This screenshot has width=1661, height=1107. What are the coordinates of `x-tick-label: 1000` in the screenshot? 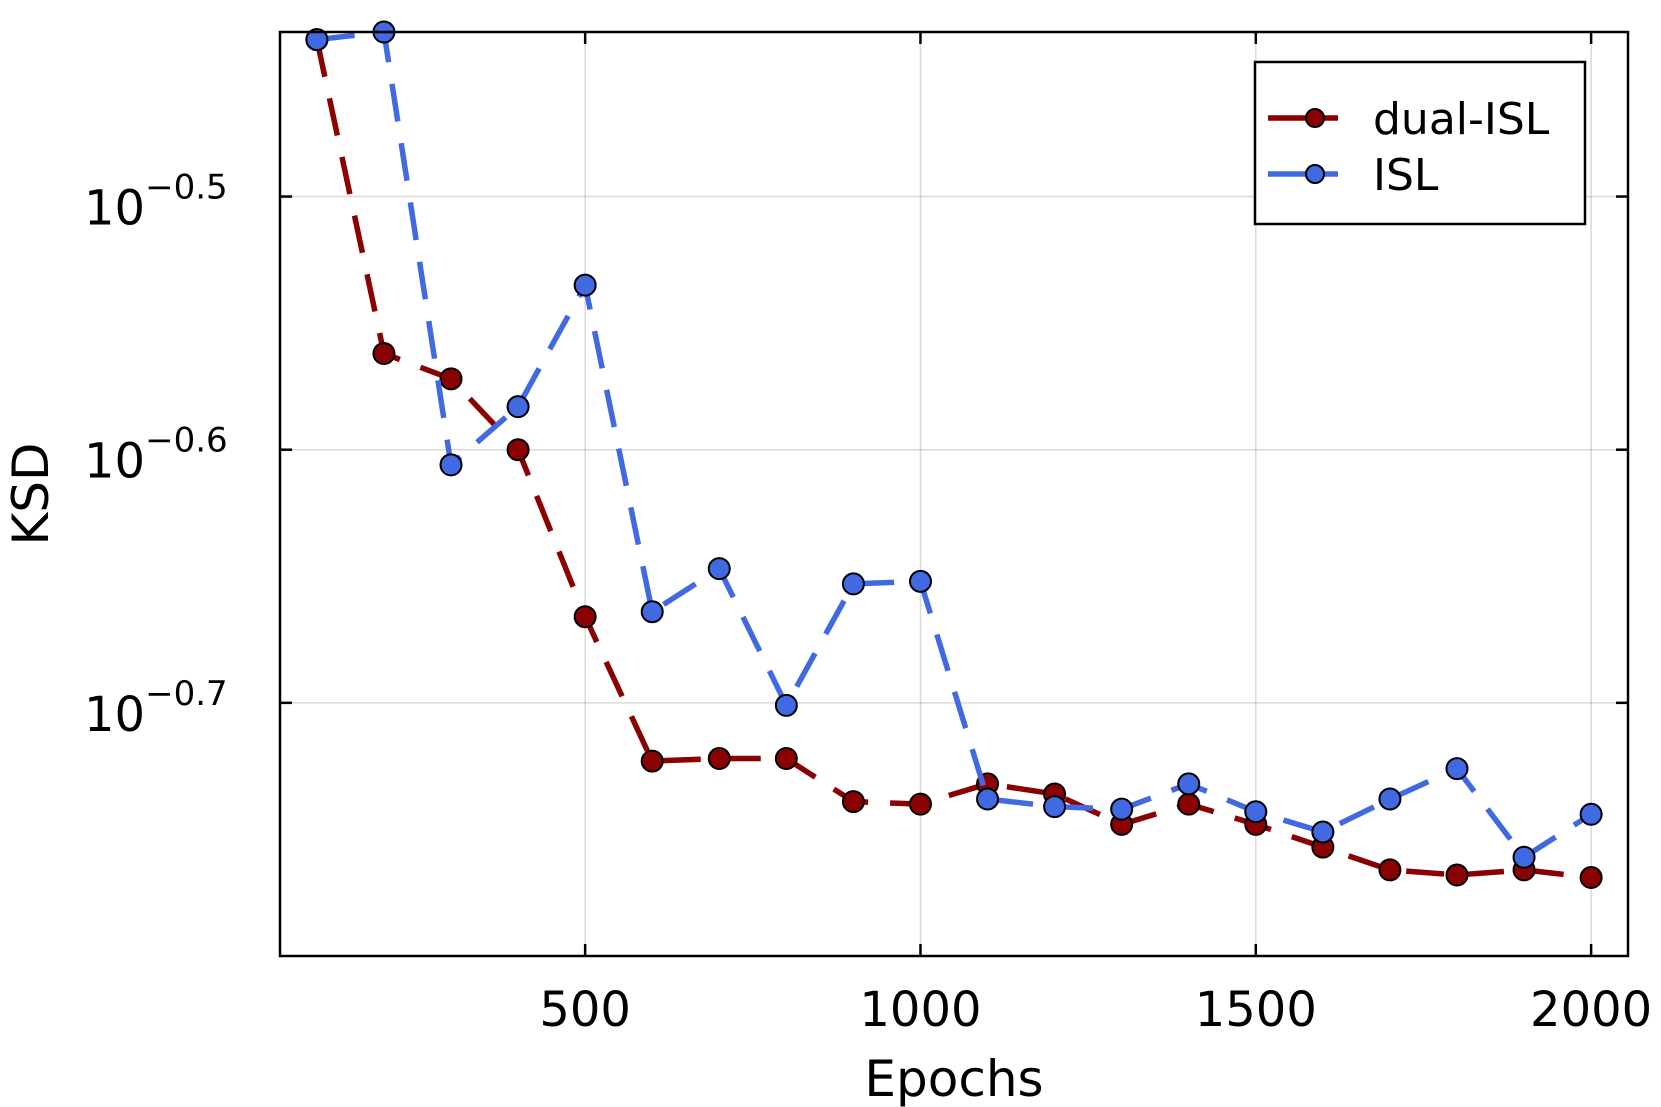 It's located at (920, 1010).